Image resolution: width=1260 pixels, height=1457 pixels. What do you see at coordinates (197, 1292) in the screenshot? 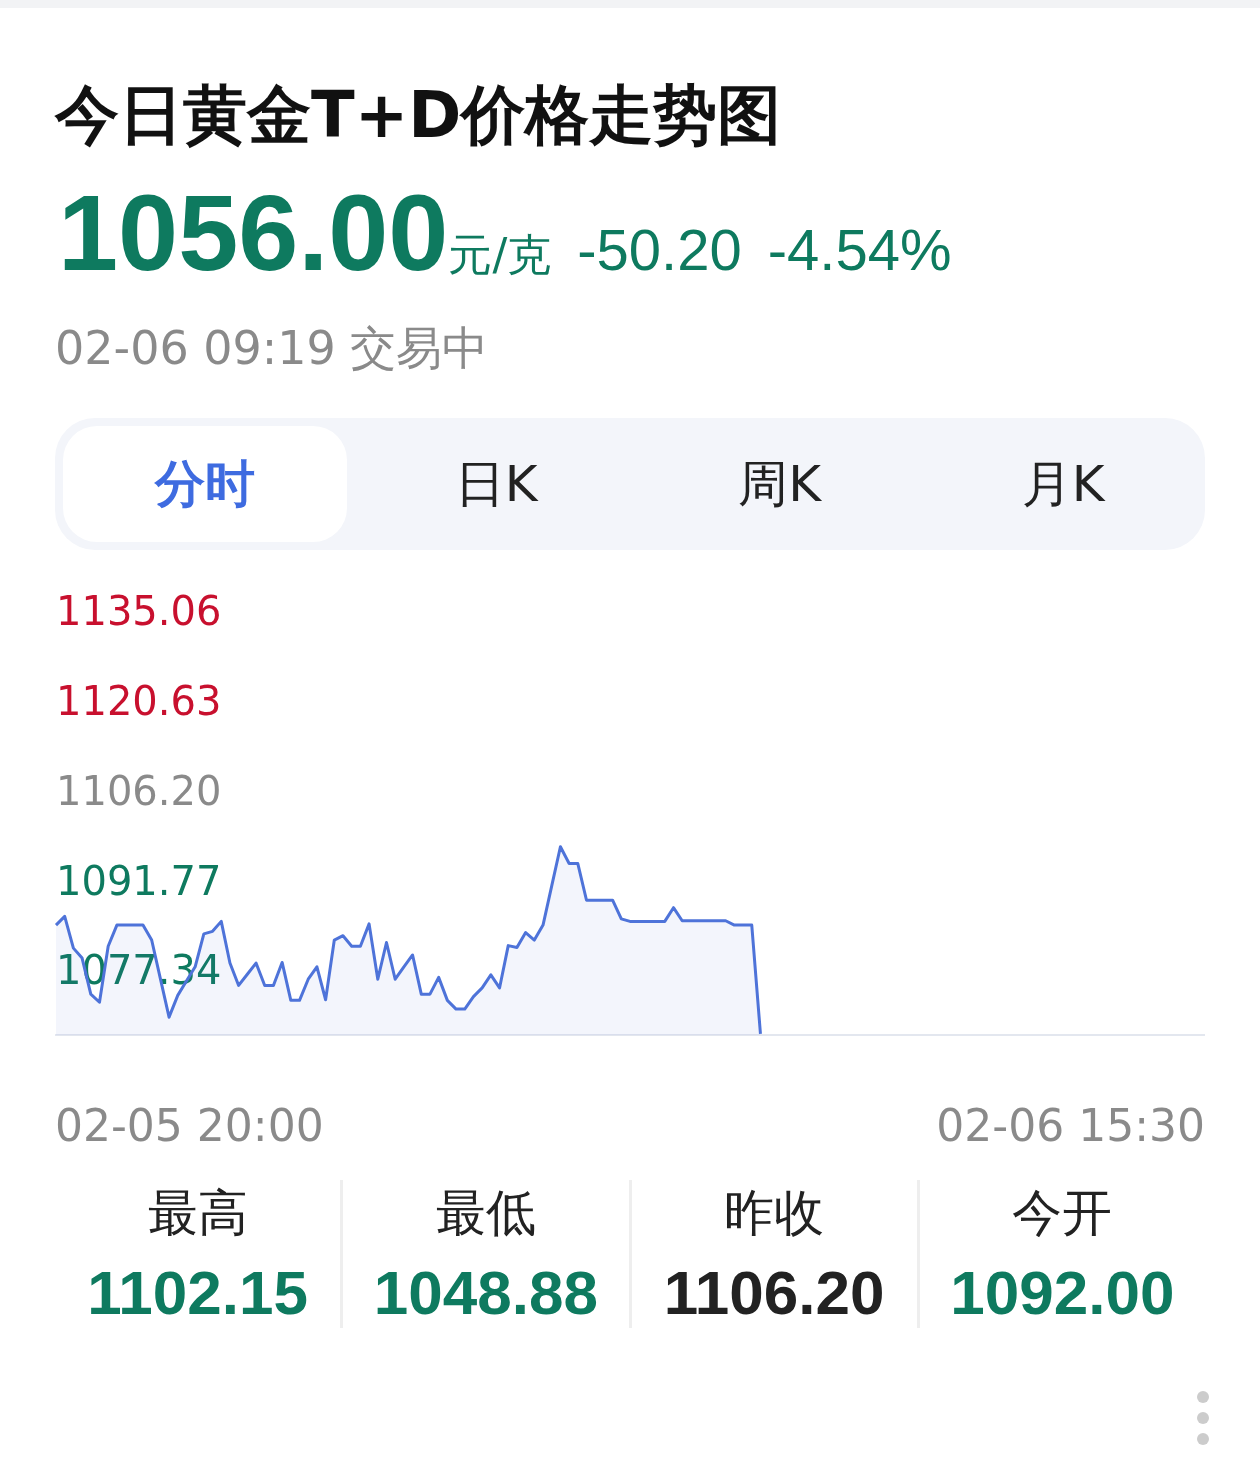
I see `text: 1102.15` at bounding box center [197, 1292].